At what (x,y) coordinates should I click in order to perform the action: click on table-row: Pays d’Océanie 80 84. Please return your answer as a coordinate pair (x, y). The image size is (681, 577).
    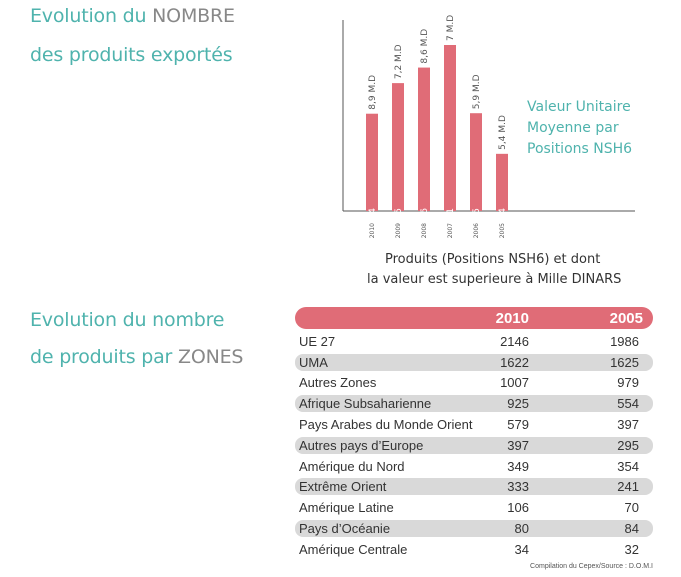
    Looking at the image, I should click on (474, 528).